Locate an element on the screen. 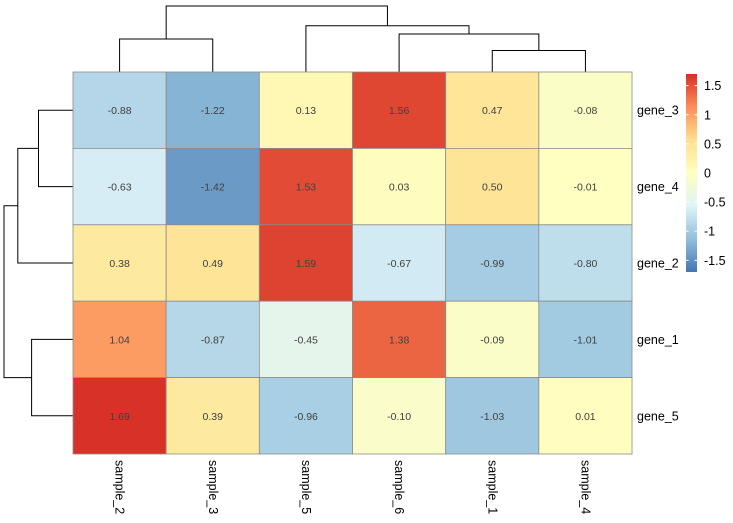 The height and width of the screenshot is (523, 733). cell-value-label: 0.38 is located at coordinates (119, 264).